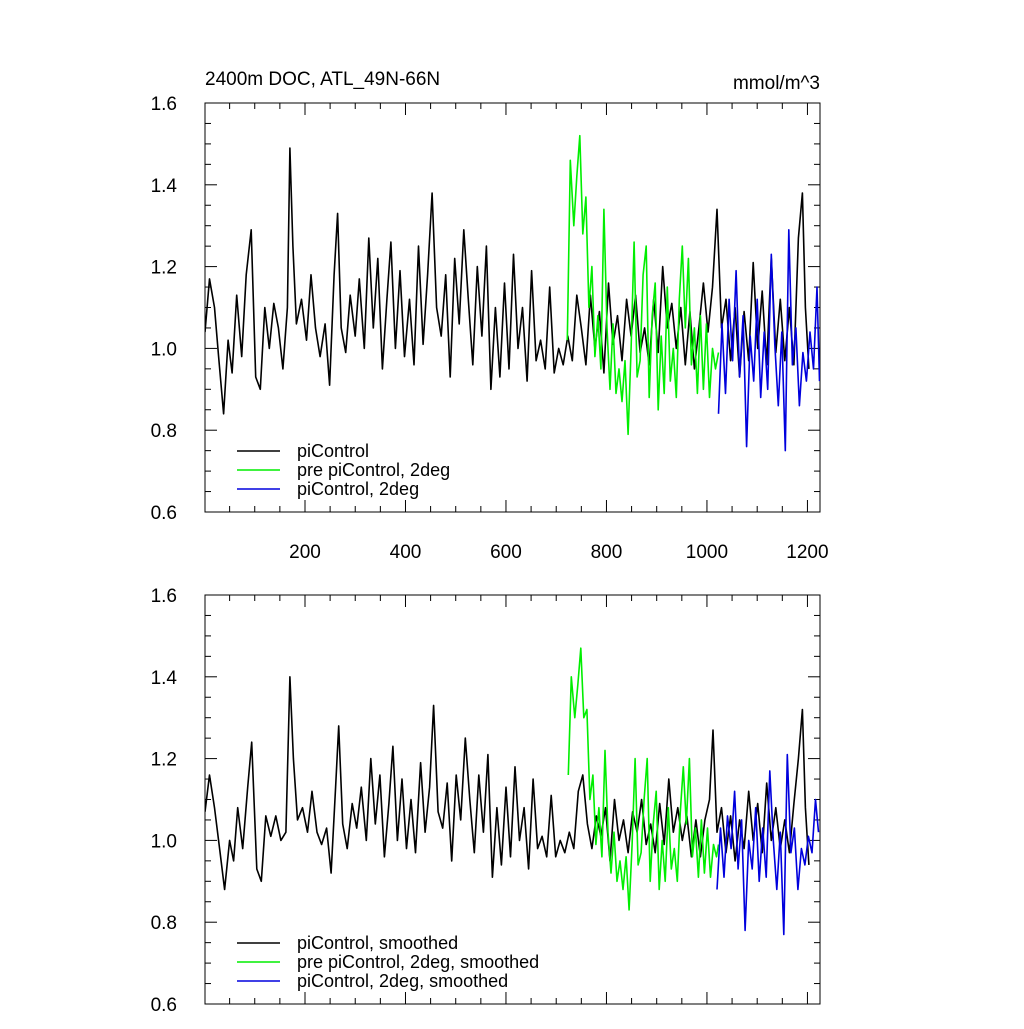  I want to click on x-tick-label: 1200, so click(807, 552).